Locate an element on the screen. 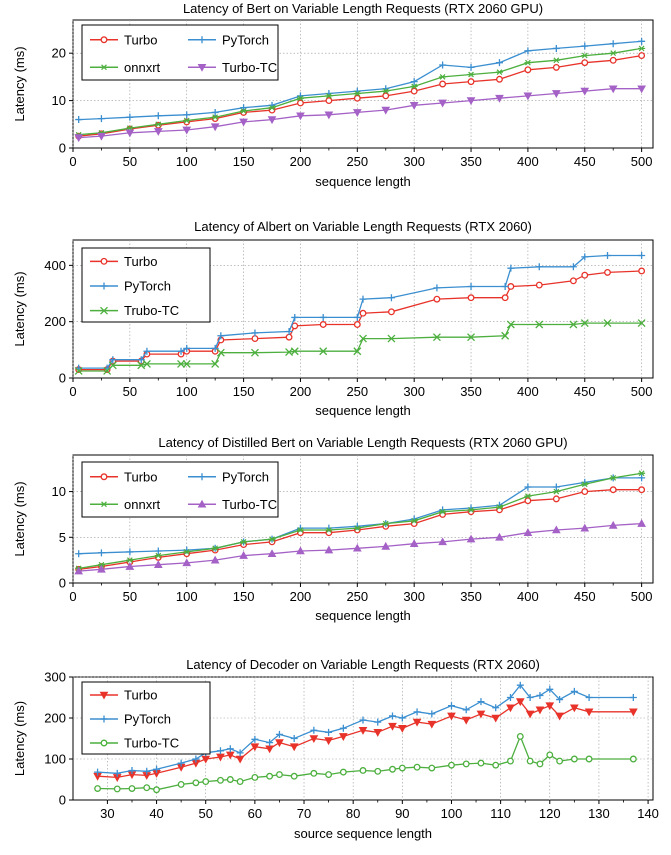 Image resolution: width=671 pixels, height=855 pixels. legend: Turbo PyTorch onnxrt Turbo-TC is located at coordinates (180, 489).